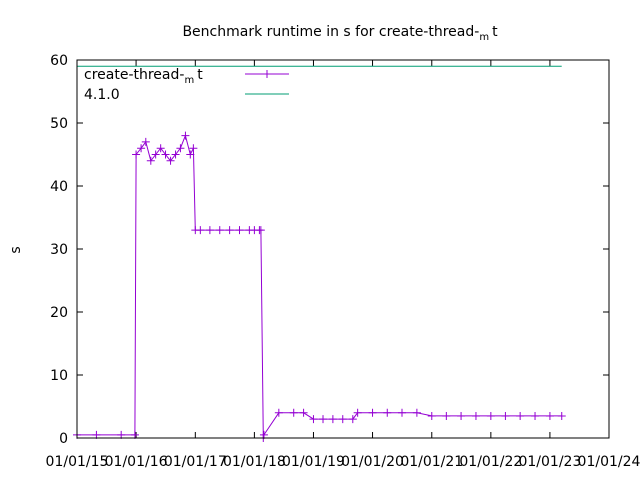  I want to click on legend: create-thread-m t 4.1.0, so click(186, 85).